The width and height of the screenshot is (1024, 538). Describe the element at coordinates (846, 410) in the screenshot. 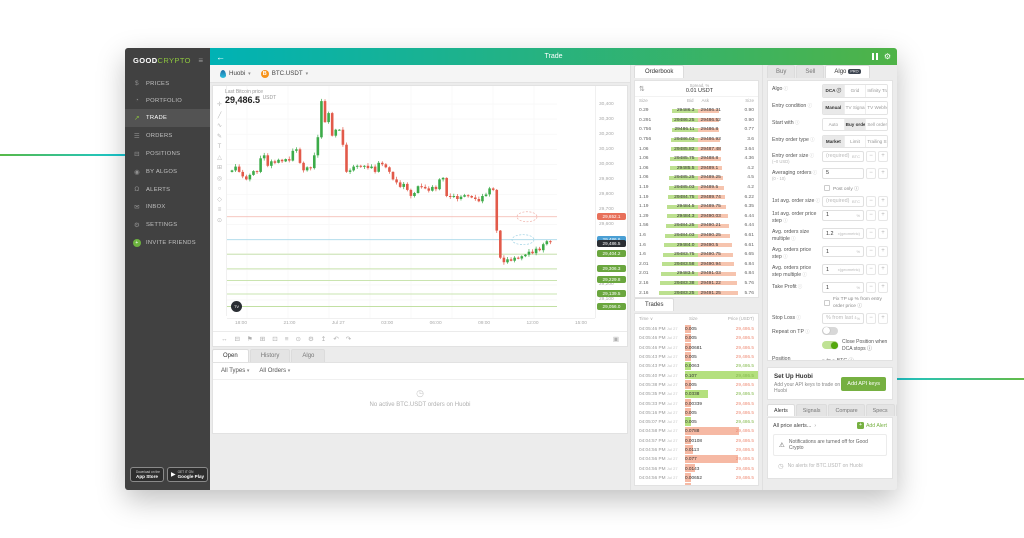

I see `tab-compare: Compare` at that location.